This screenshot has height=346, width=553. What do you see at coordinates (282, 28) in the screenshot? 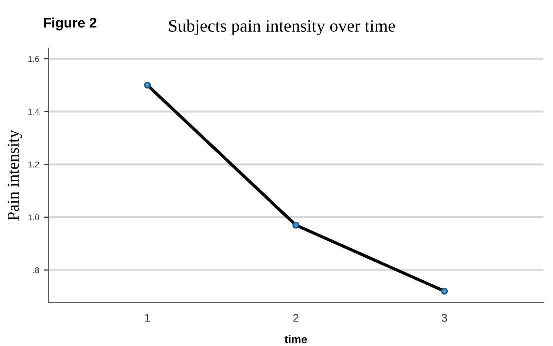
I see `chart-title: Subjects pain intensity over time` at bounding box center [282, 28].